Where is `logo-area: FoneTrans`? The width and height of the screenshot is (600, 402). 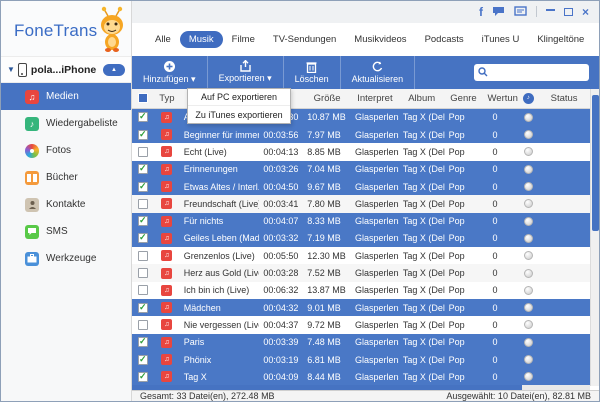 logo-area: FoneTrans is located at coordinates (66, 28).